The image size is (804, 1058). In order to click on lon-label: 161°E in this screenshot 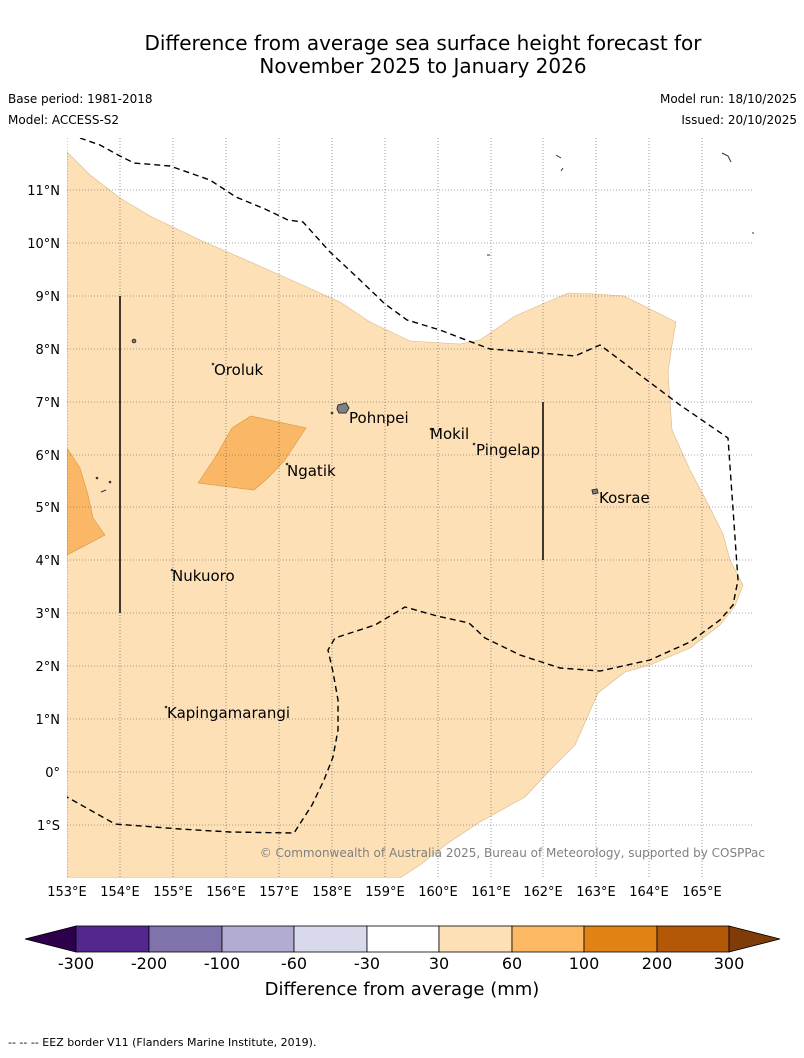, I will do `click(491, 892)`.